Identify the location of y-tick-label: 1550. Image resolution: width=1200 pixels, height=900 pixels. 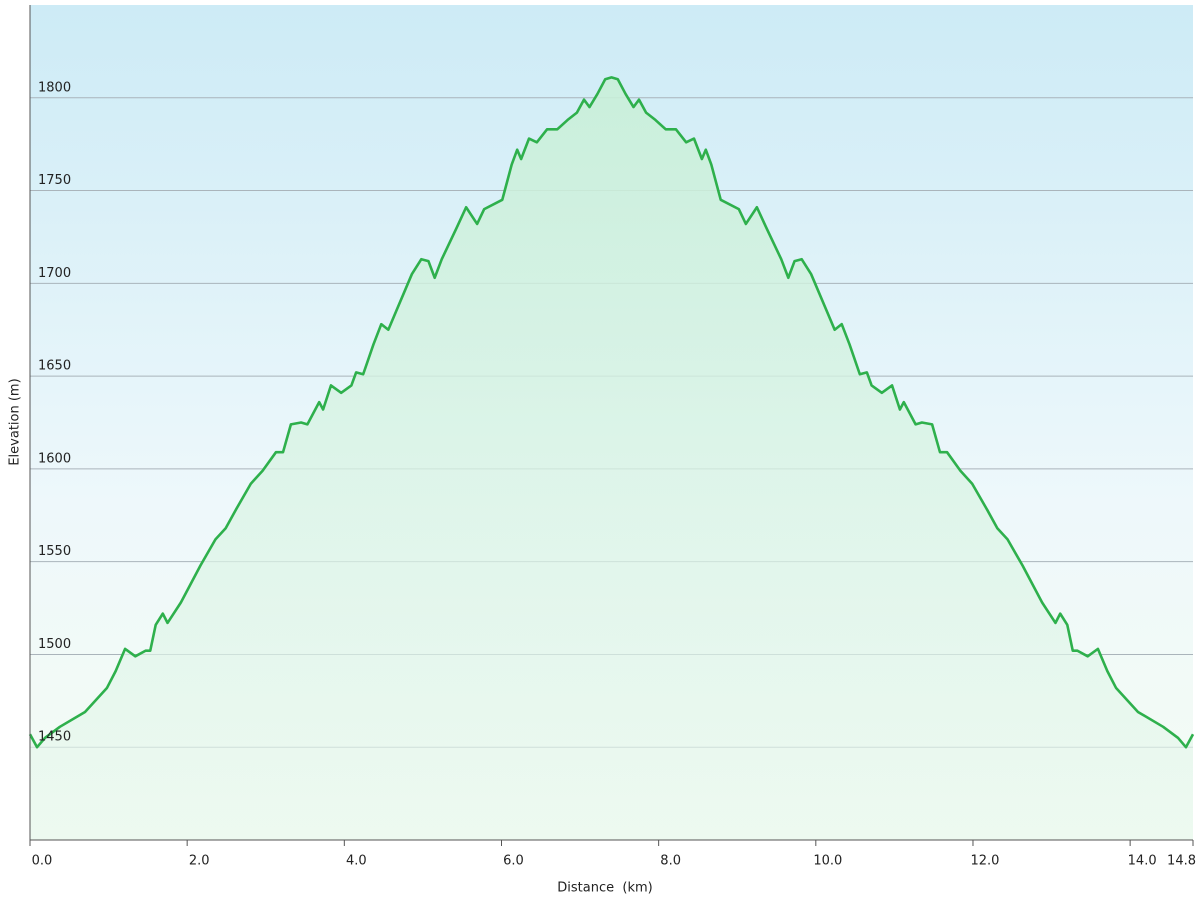
(54, 551).